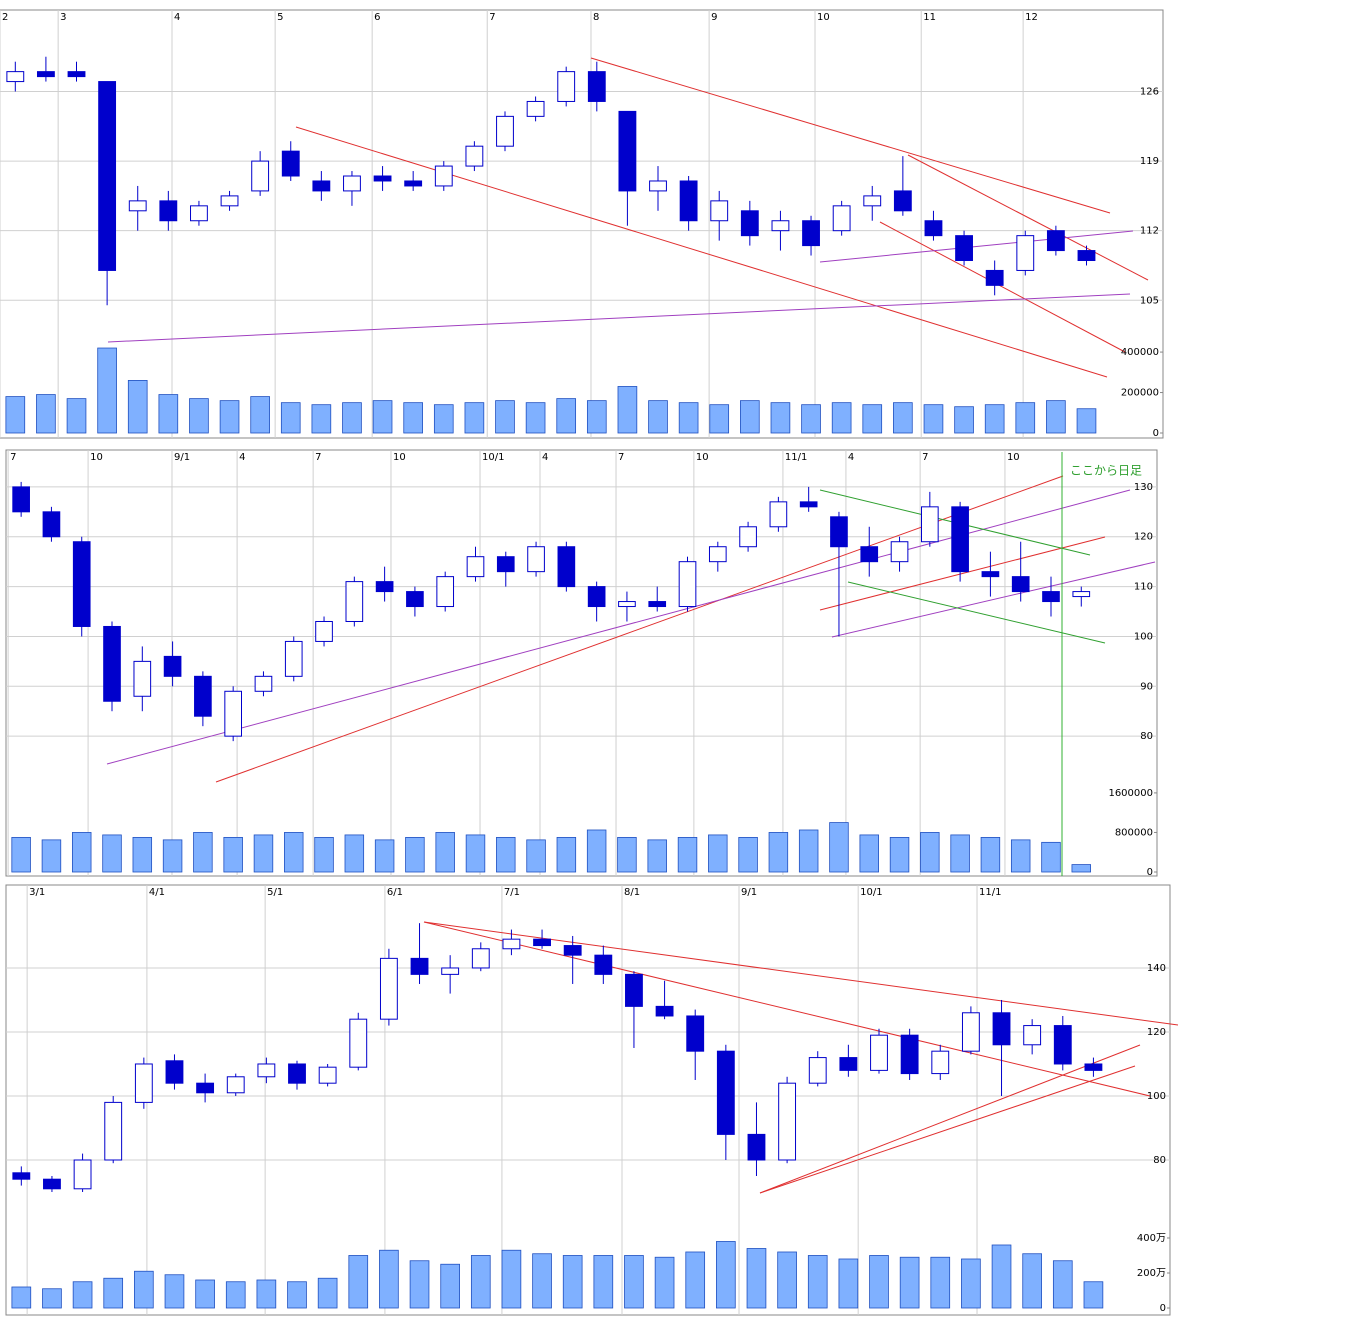  I want to click on x-tick-label: 5/1, so click(275, 892).